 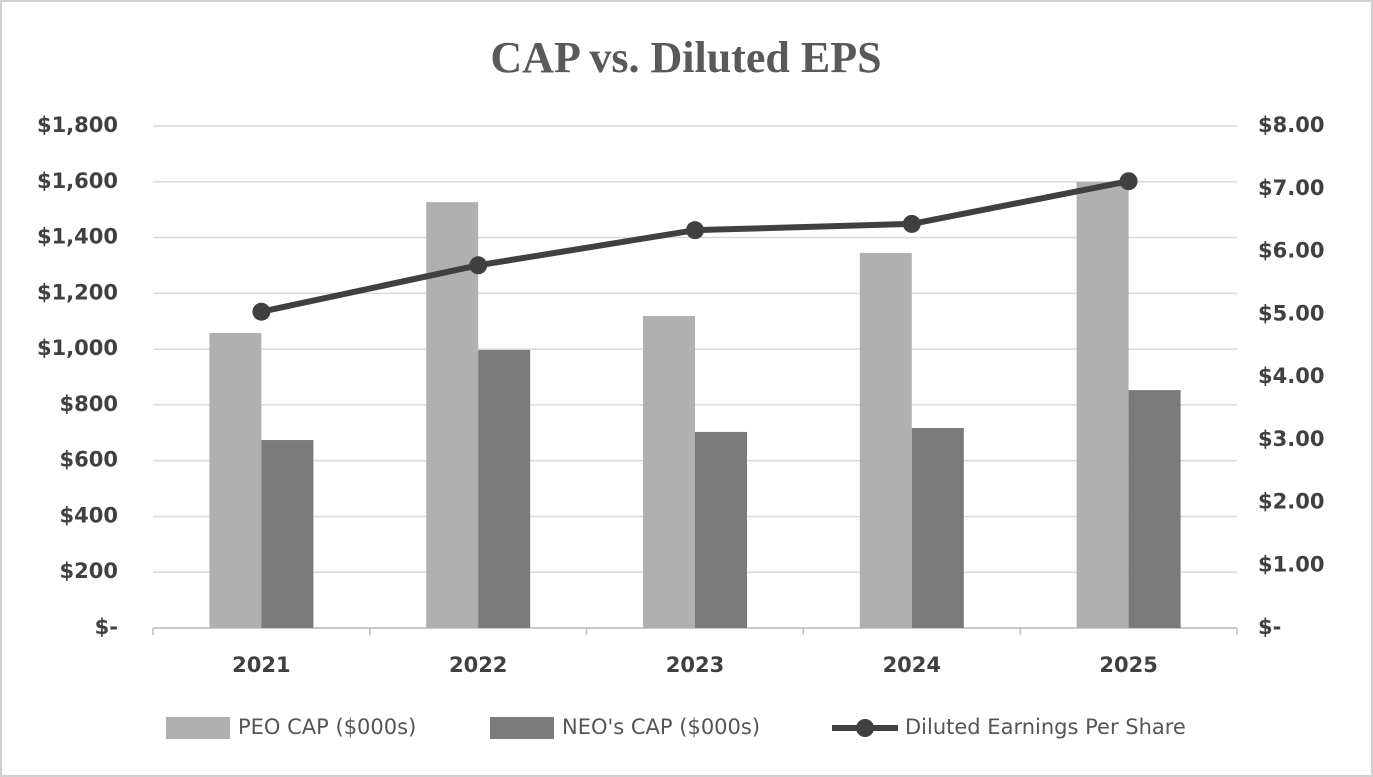 I want to click on y2-tick-label: $4.00, so click(x=1291, y=376).